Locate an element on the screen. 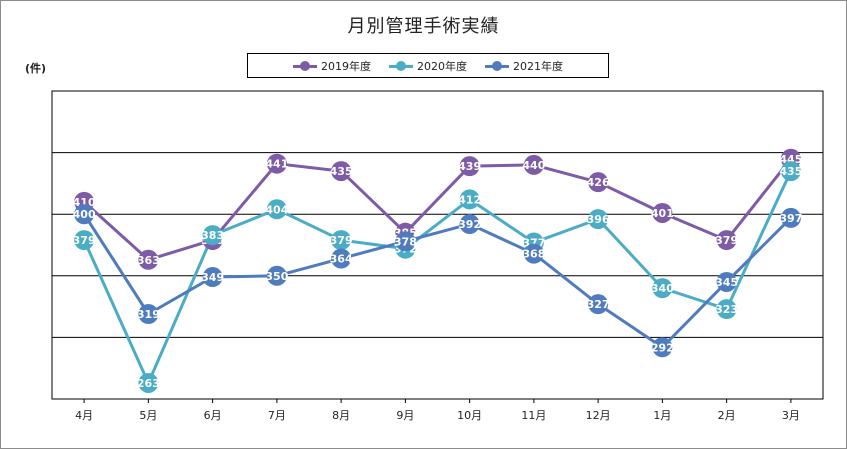  legend-swatch-2020 is located at coordinates (401, 65).